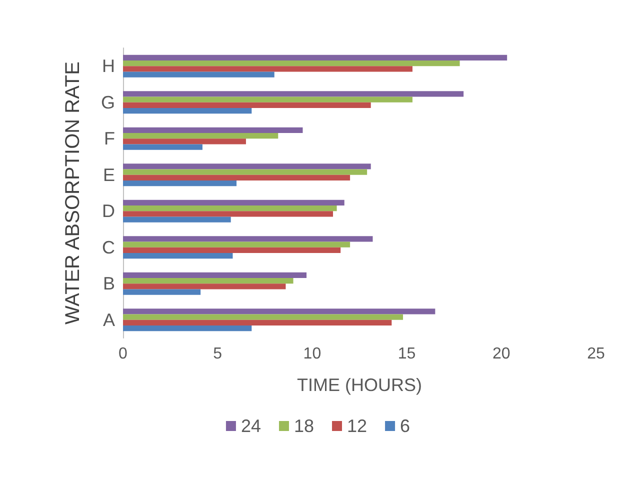  I want to click on x-tick-label: 20, so click(501, 354).